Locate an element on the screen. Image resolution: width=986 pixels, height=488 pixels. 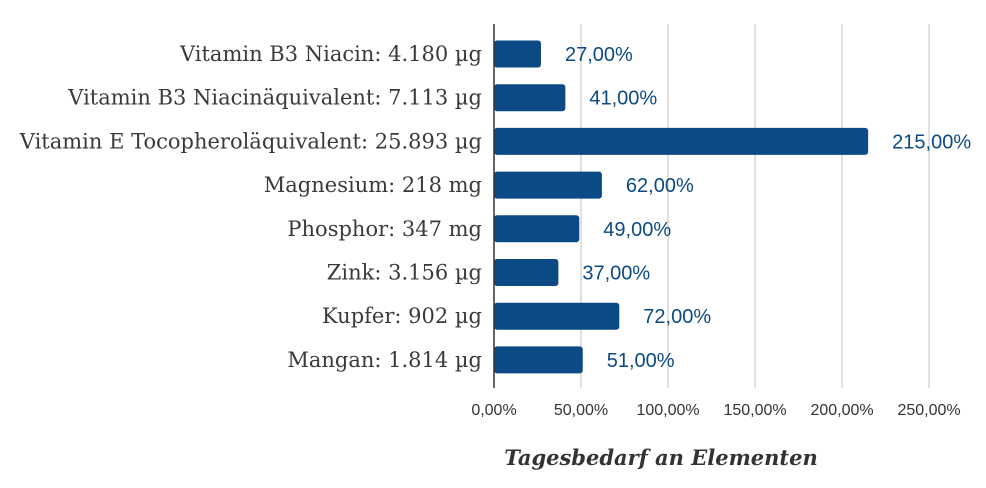
category-label: Kupfer: 902 µg is located at coordinates (402, 316).